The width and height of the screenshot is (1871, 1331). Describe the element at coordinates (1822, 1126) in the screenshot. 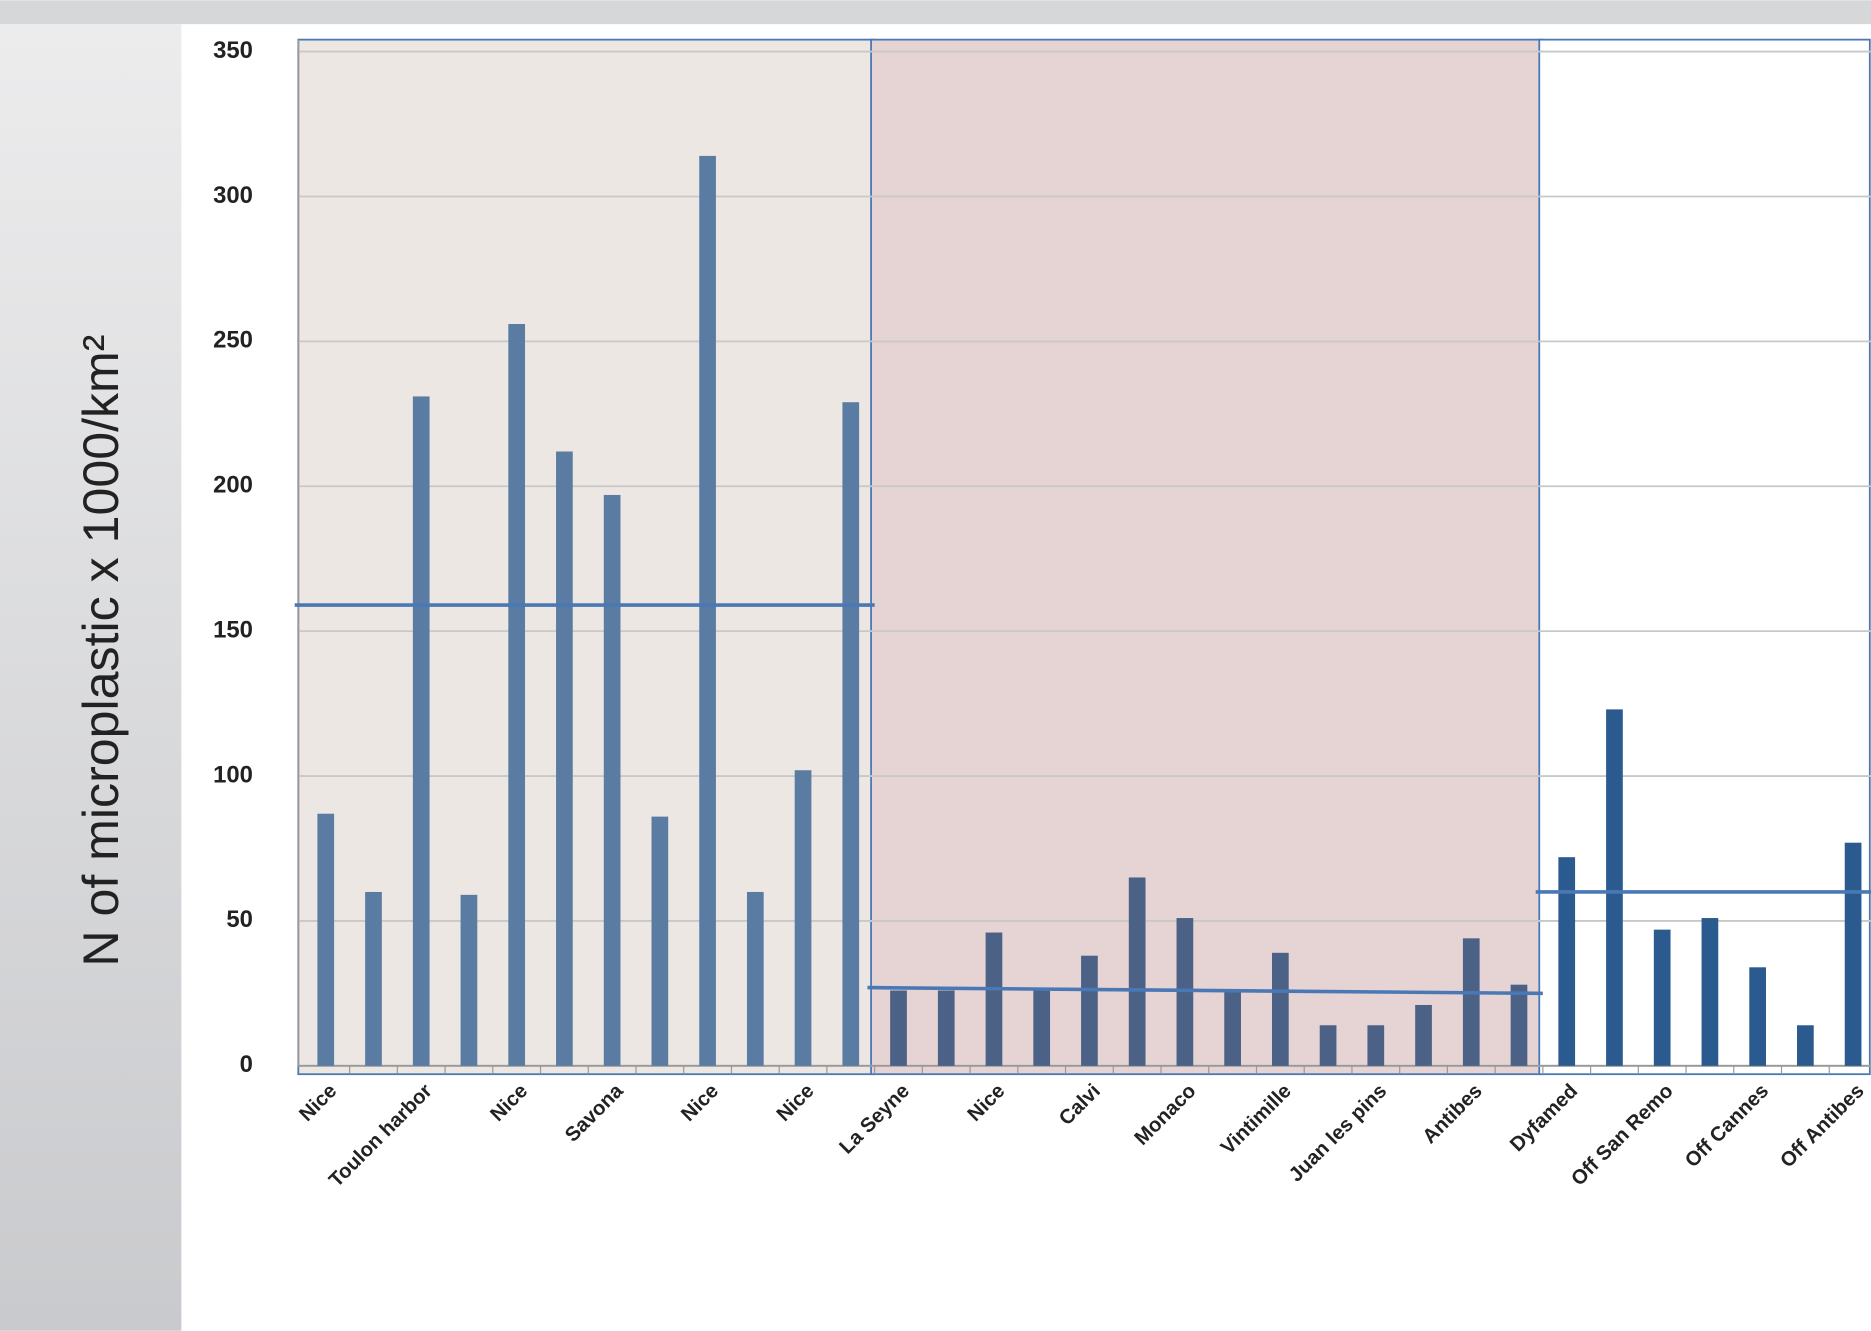

I see `x-tick-label: Off Antibes` at that location.